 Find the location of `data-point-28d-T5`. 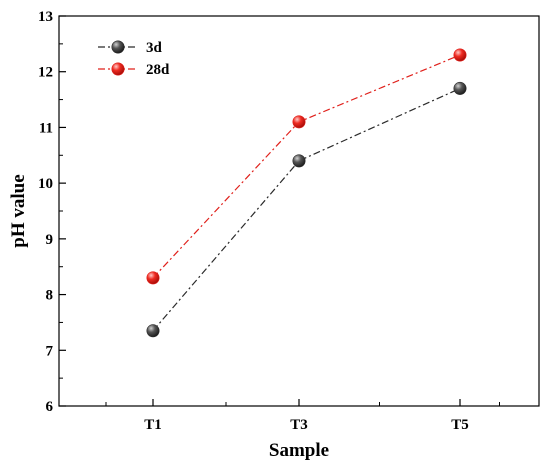

data-point-28d-T5 is located at coordinates (460, 55).